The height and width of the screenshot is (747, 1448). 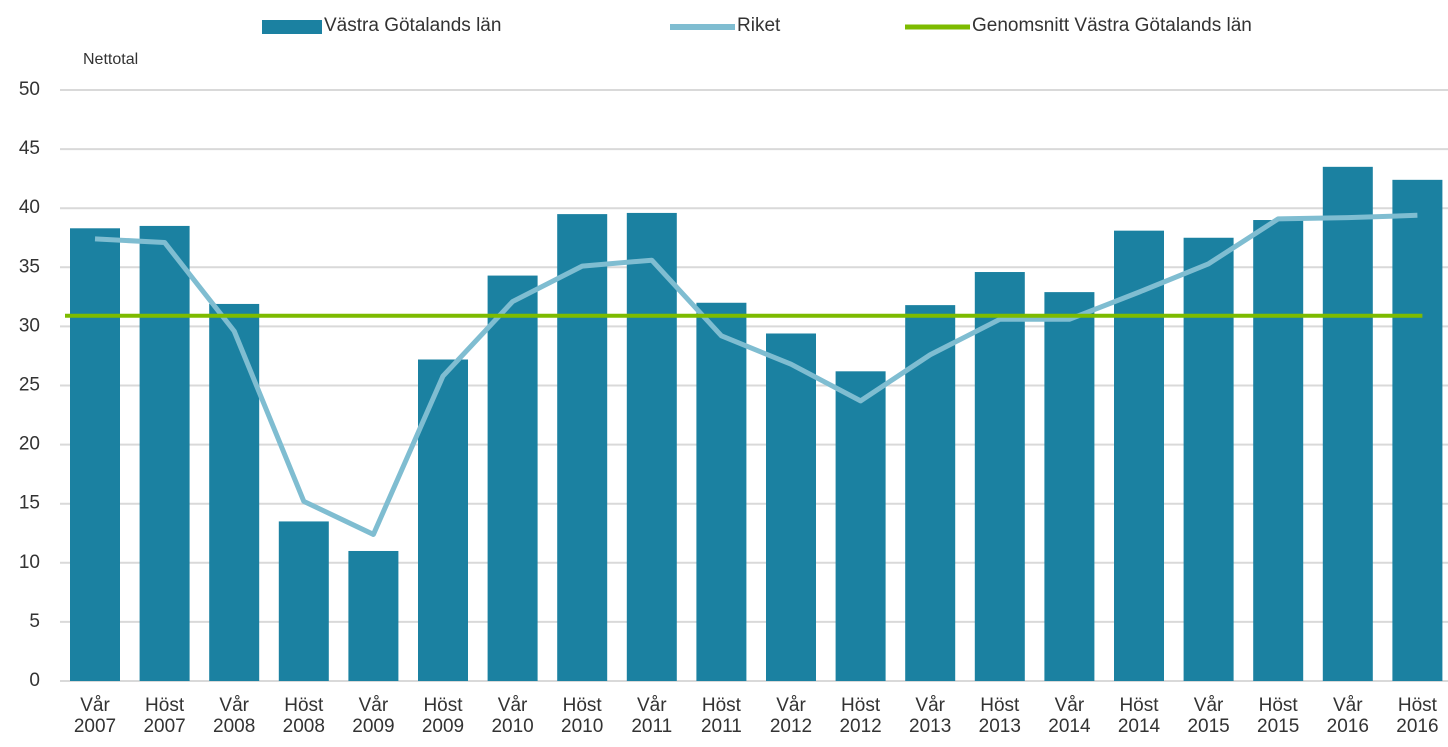 What do you see at coordinates (1417, 716) in the screenshot?
I see `x-tick-label: Höst 2016` at bounding box center [1417, 716].